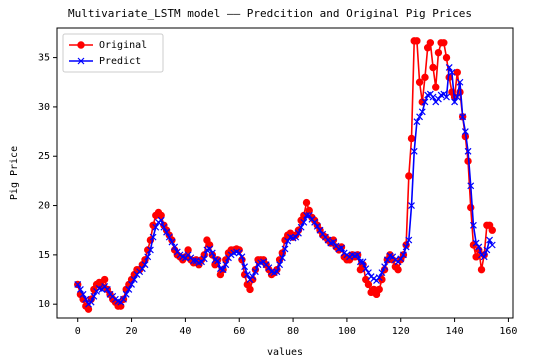  I want to click on x-axis-label: values, so click(285, 352).